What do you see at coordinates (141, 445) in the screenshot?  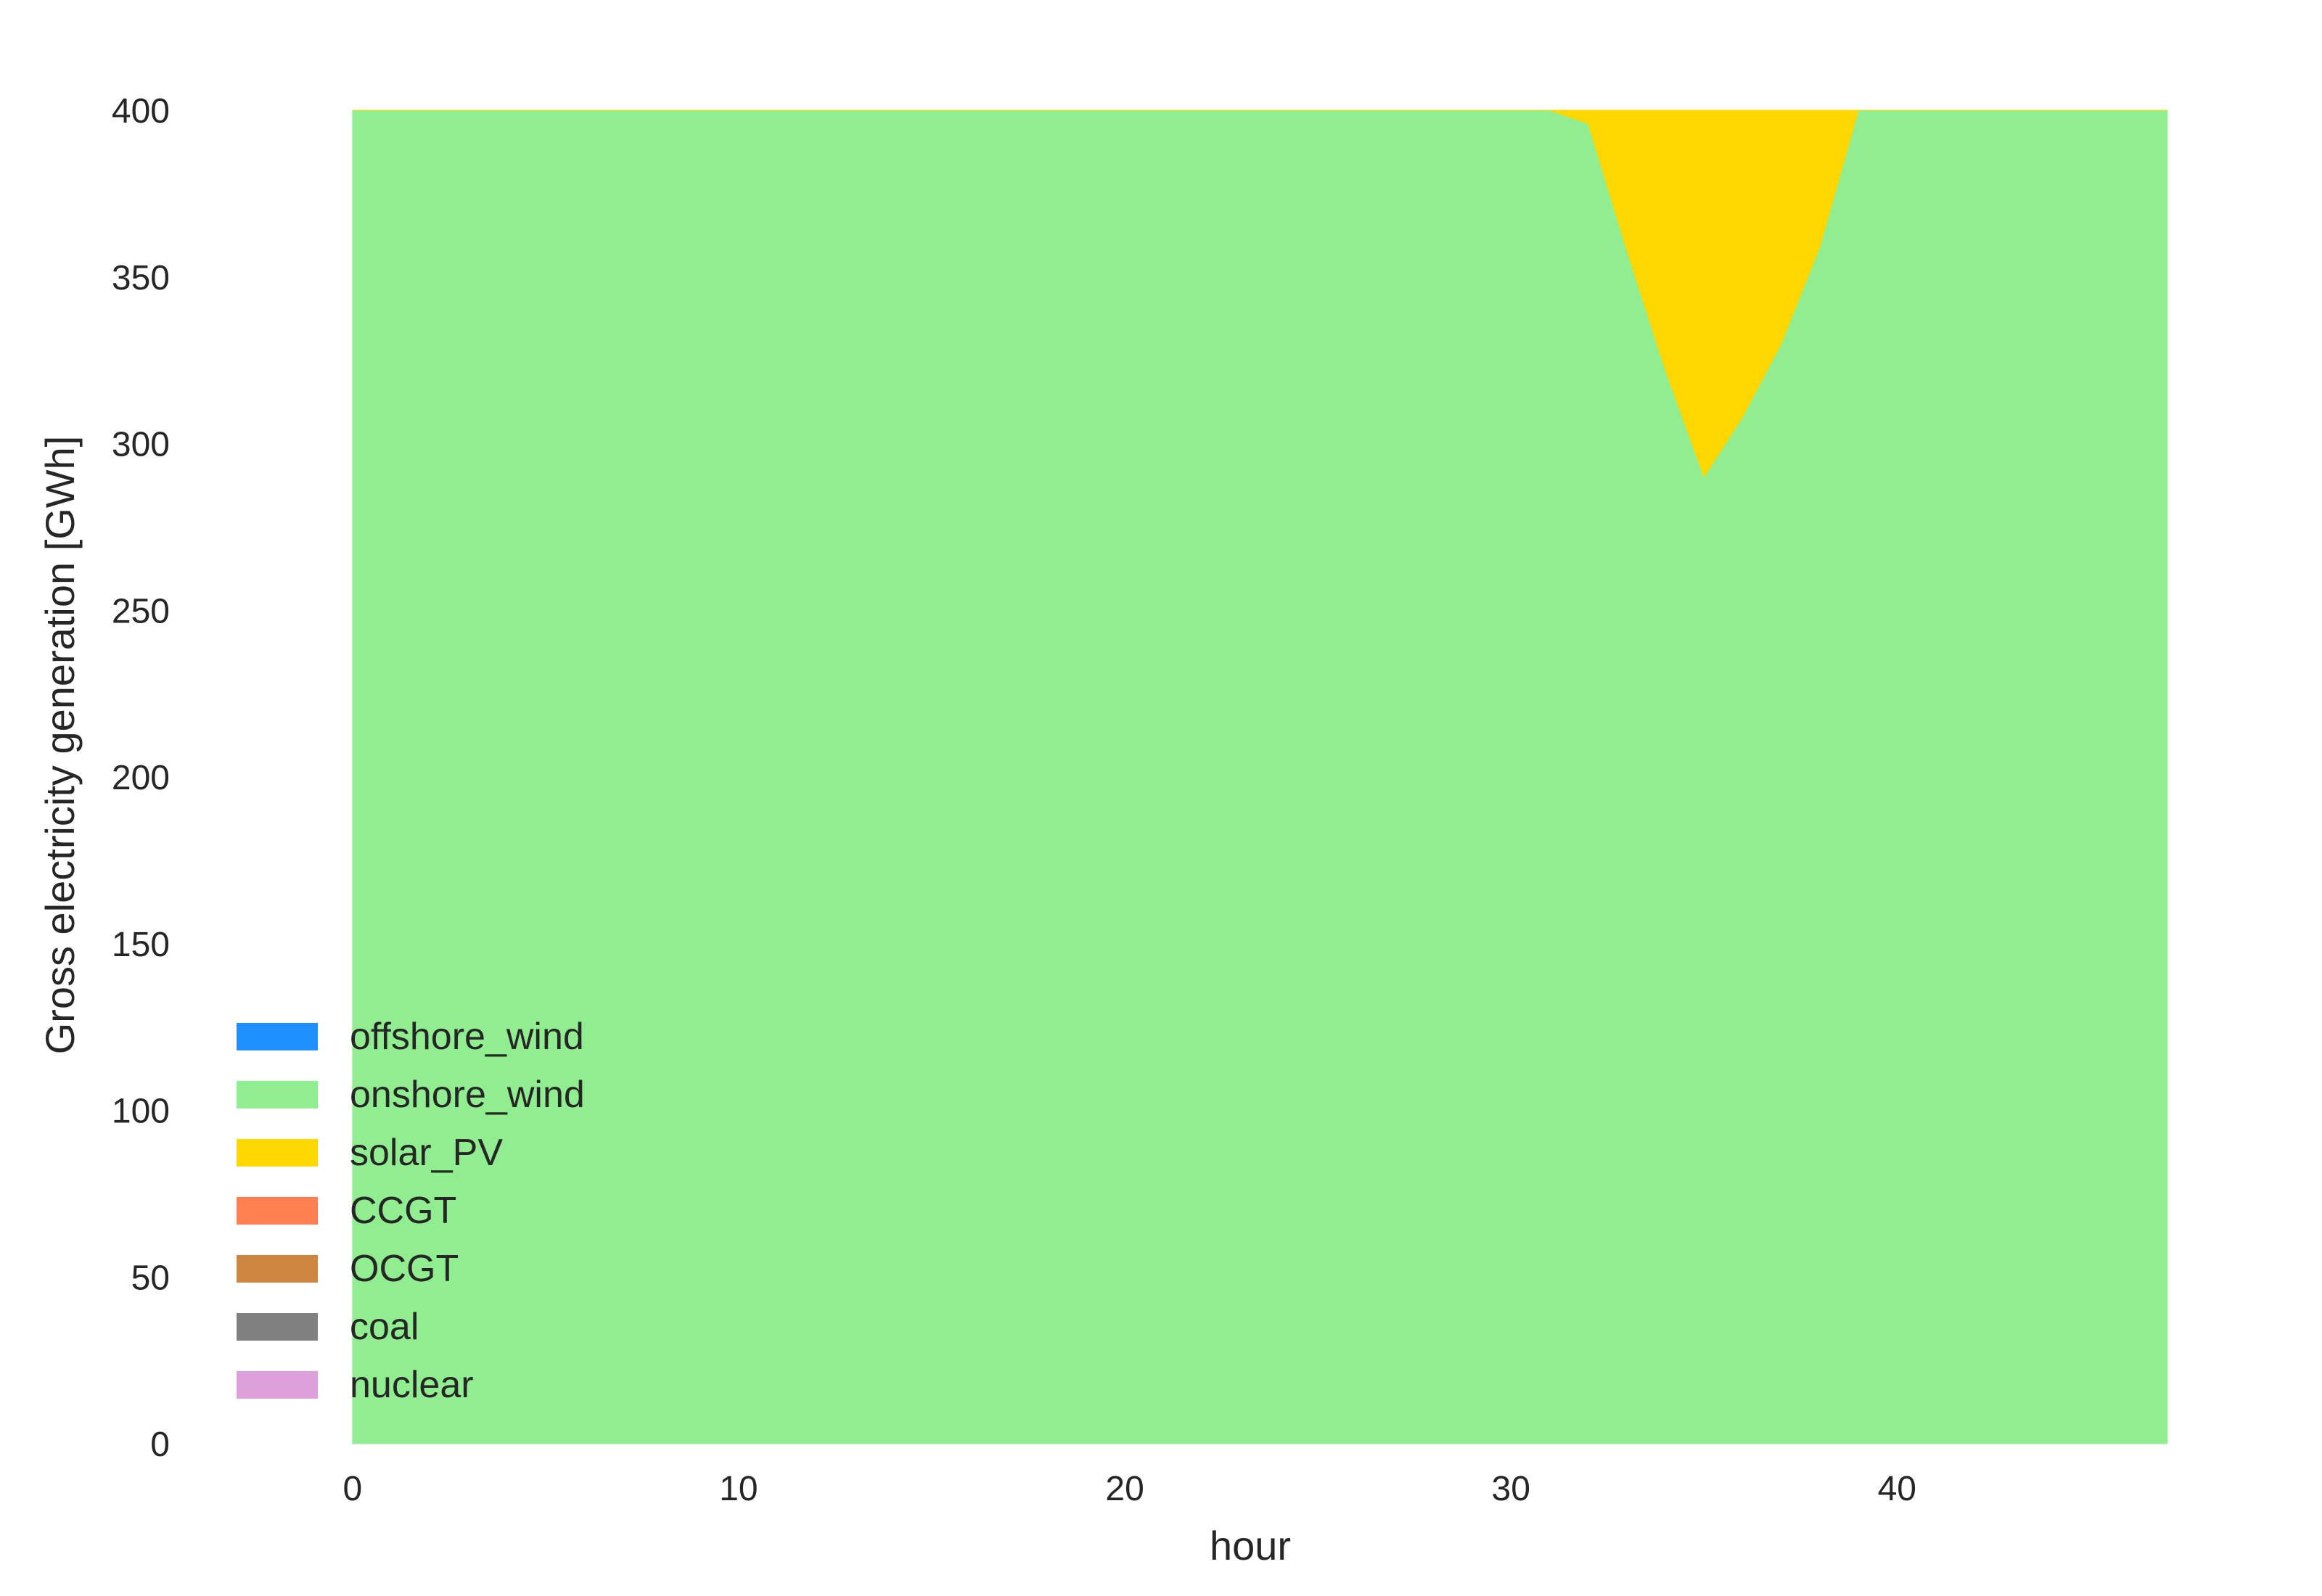 I see `y-tick-label: 300` at bounding box center [141, 445].